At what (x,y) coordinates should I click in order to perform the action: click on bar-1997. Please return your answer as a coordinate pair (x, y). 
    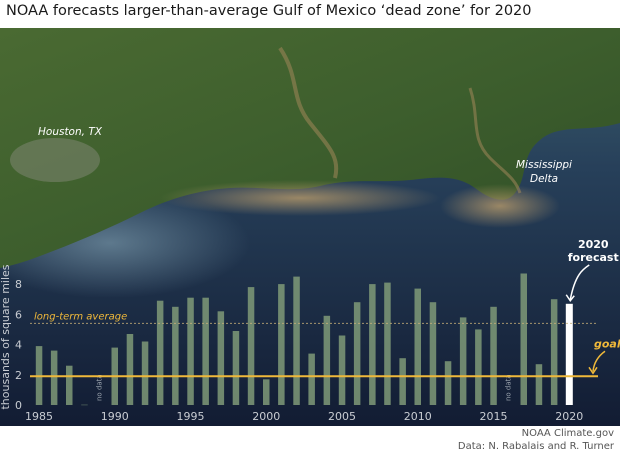
    Looking at the image, I should click on (221, 358).